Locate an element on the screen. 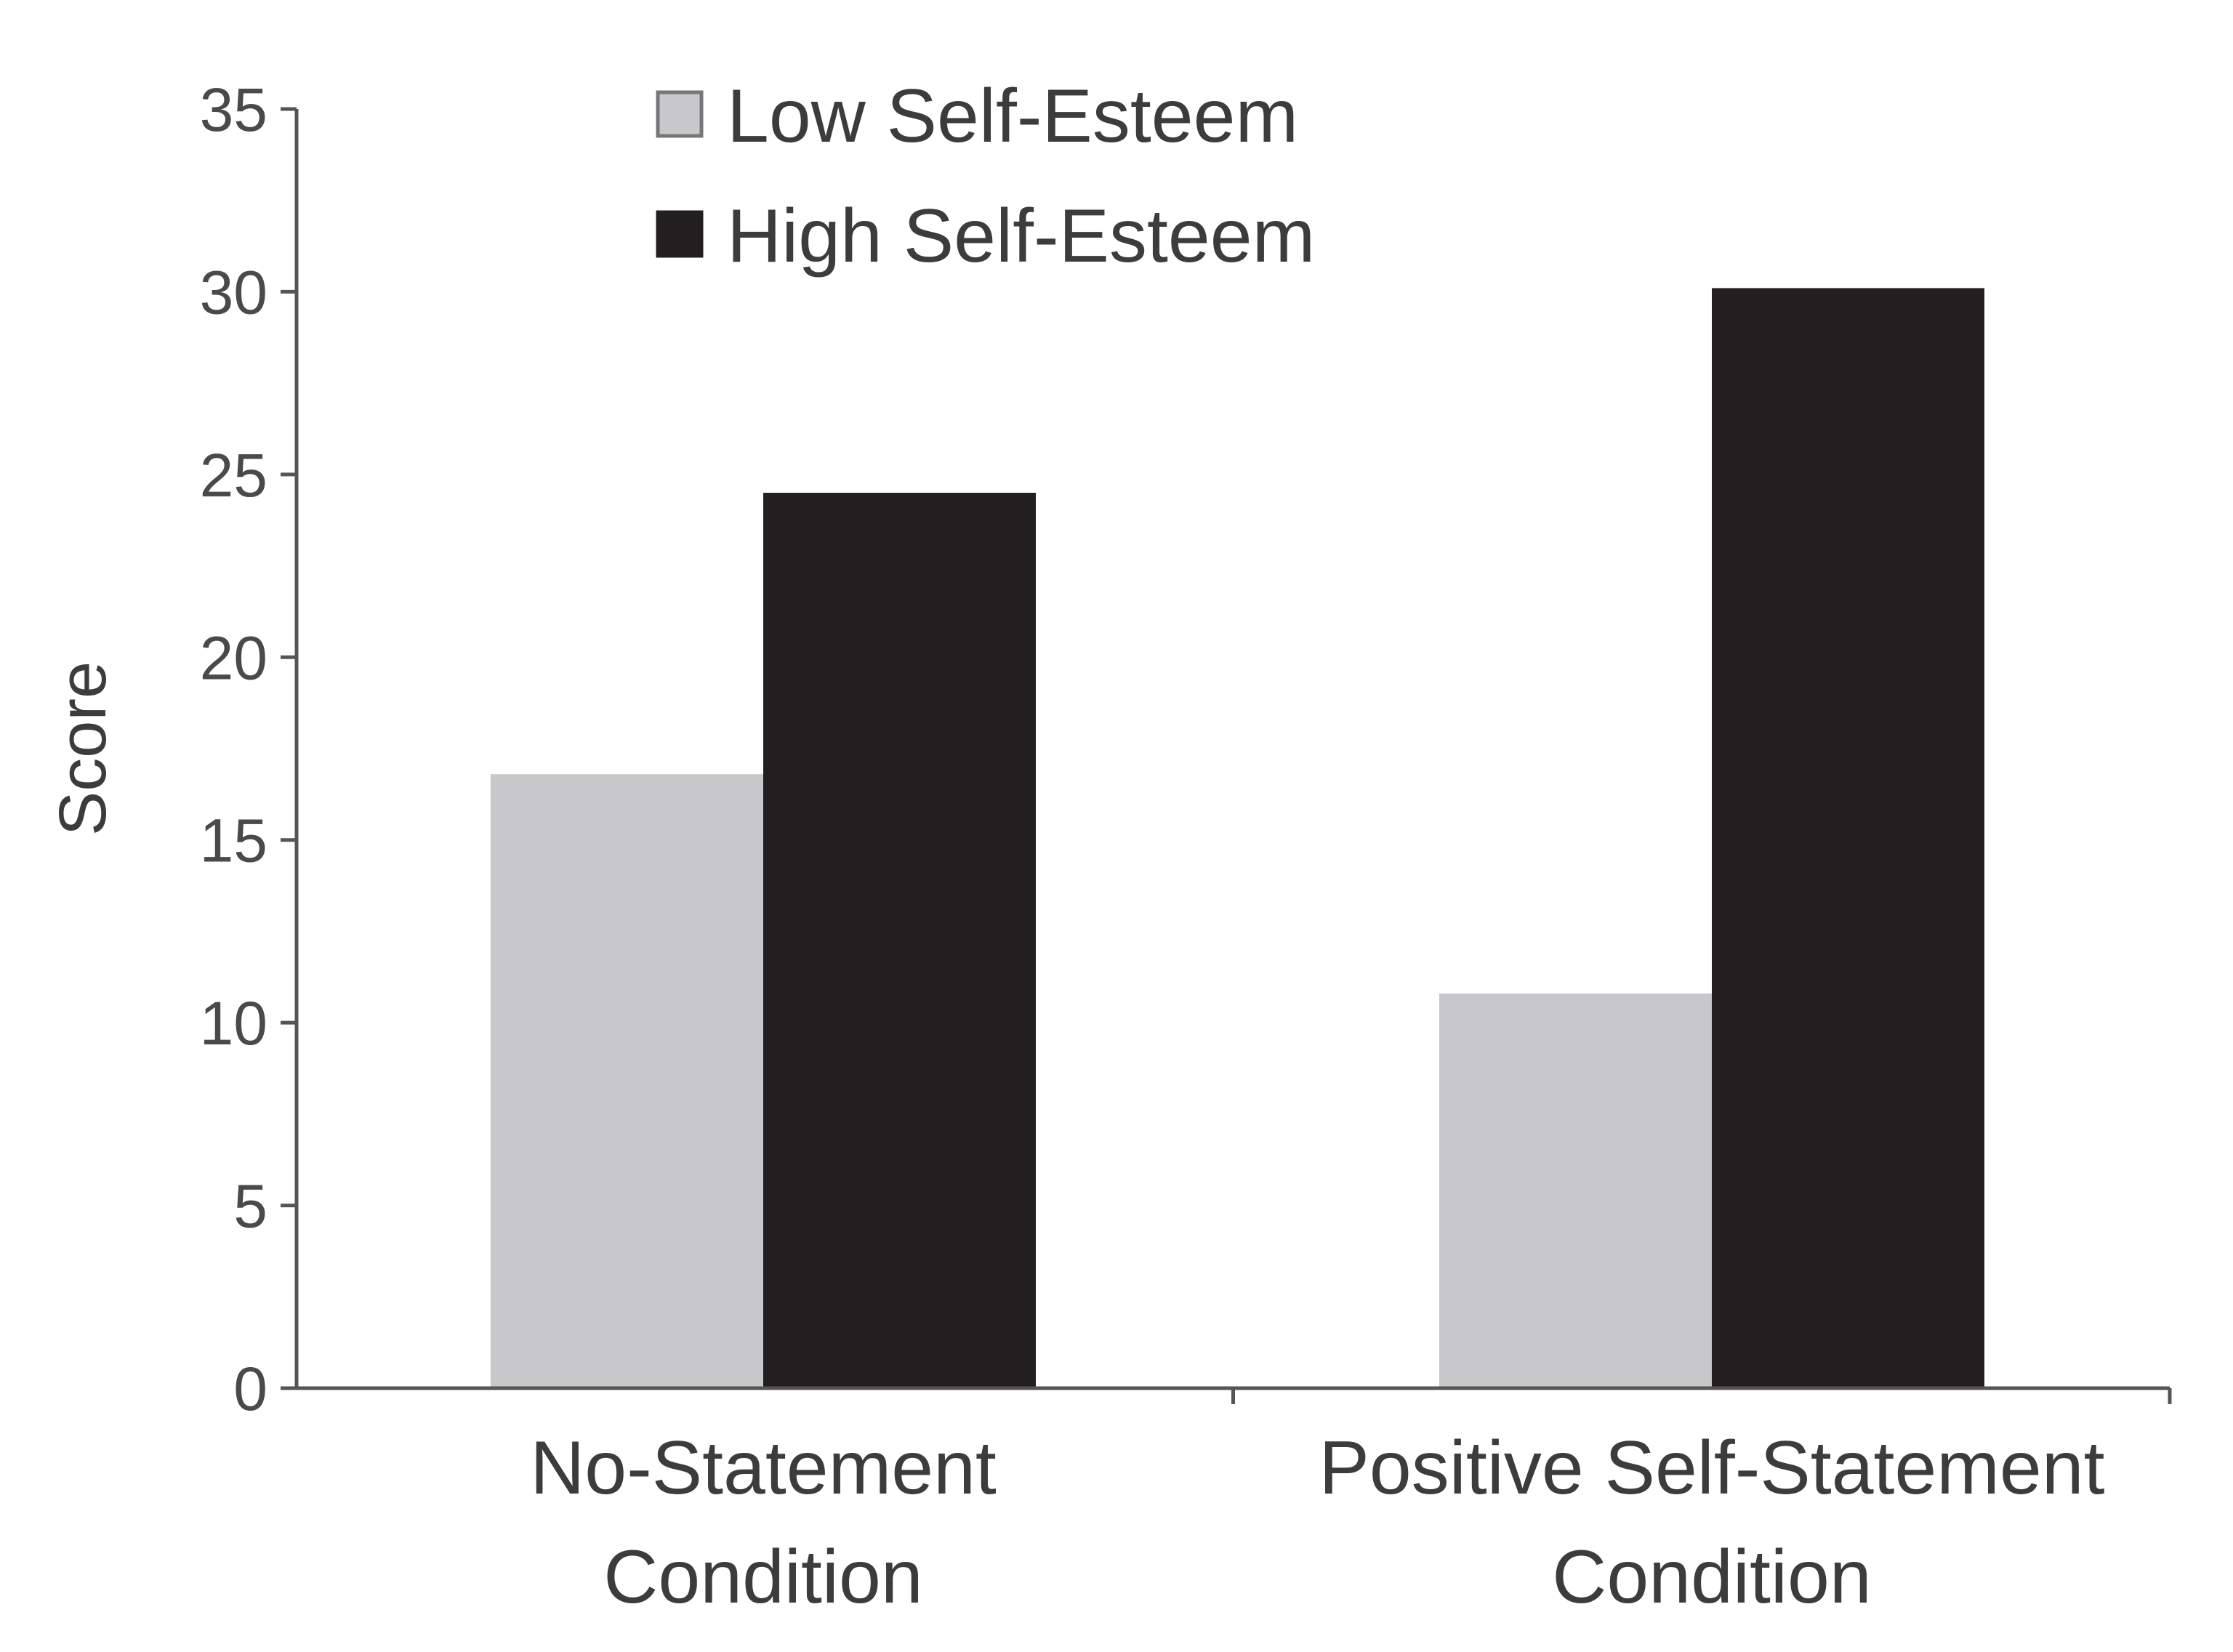 Image resolution: width=2233 pixels, height=1652 pixels. legend-swatch-low-self-esteem is located at coordinates (680, 114).